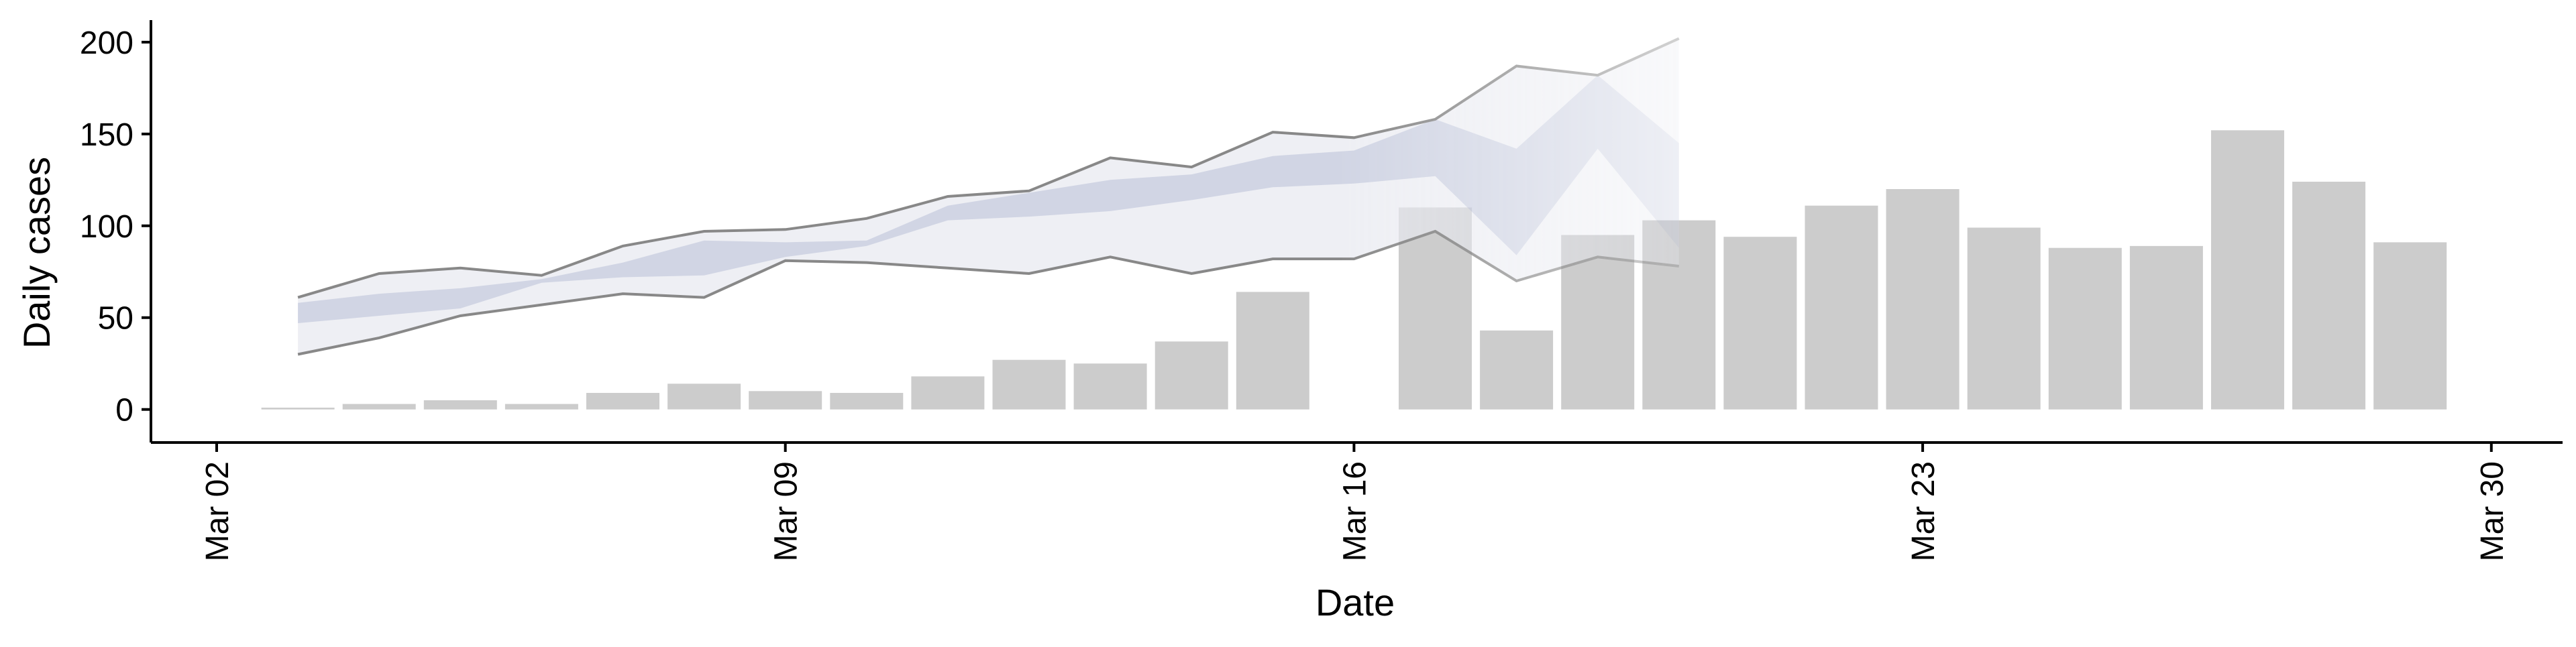 This screenshot has height=647, width=2576. Describe the element at coordinates (115, 319) in the screenshot. I see `y-tick-label: 50` at that location.